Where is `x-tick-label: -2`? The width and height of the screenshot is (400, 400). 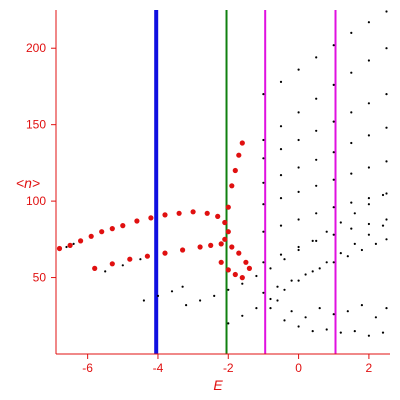
x-tick-label: -2 is located at coordinates (228, 368).